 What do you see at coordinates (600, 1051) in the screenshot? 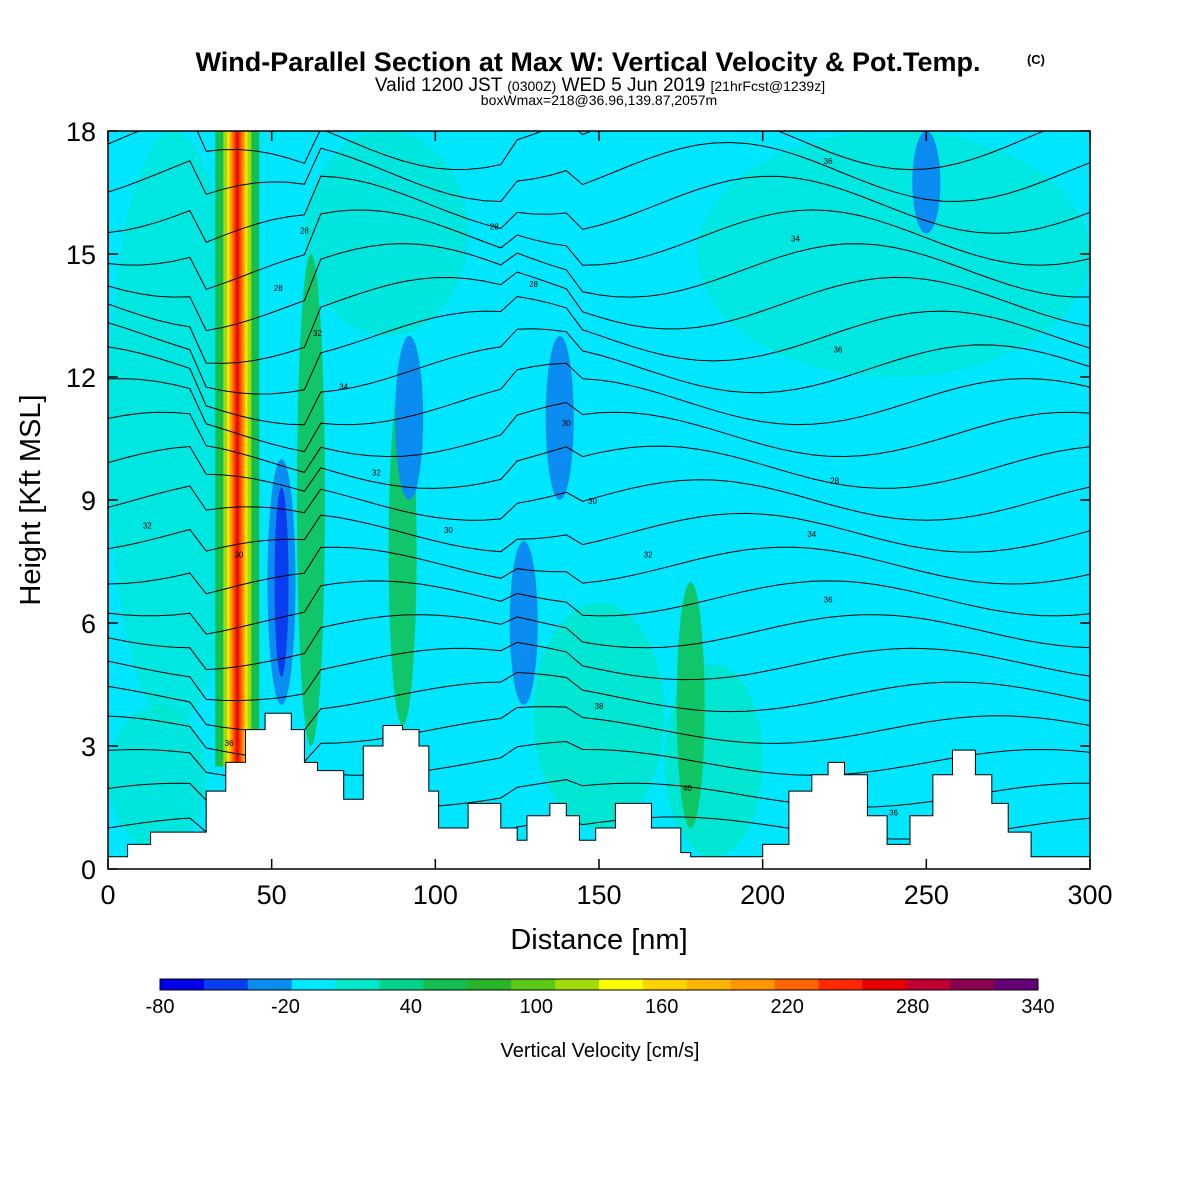
I see `colorbar-label: Vertical Velocity [cm/s]` at bounding box center [600, 1051].